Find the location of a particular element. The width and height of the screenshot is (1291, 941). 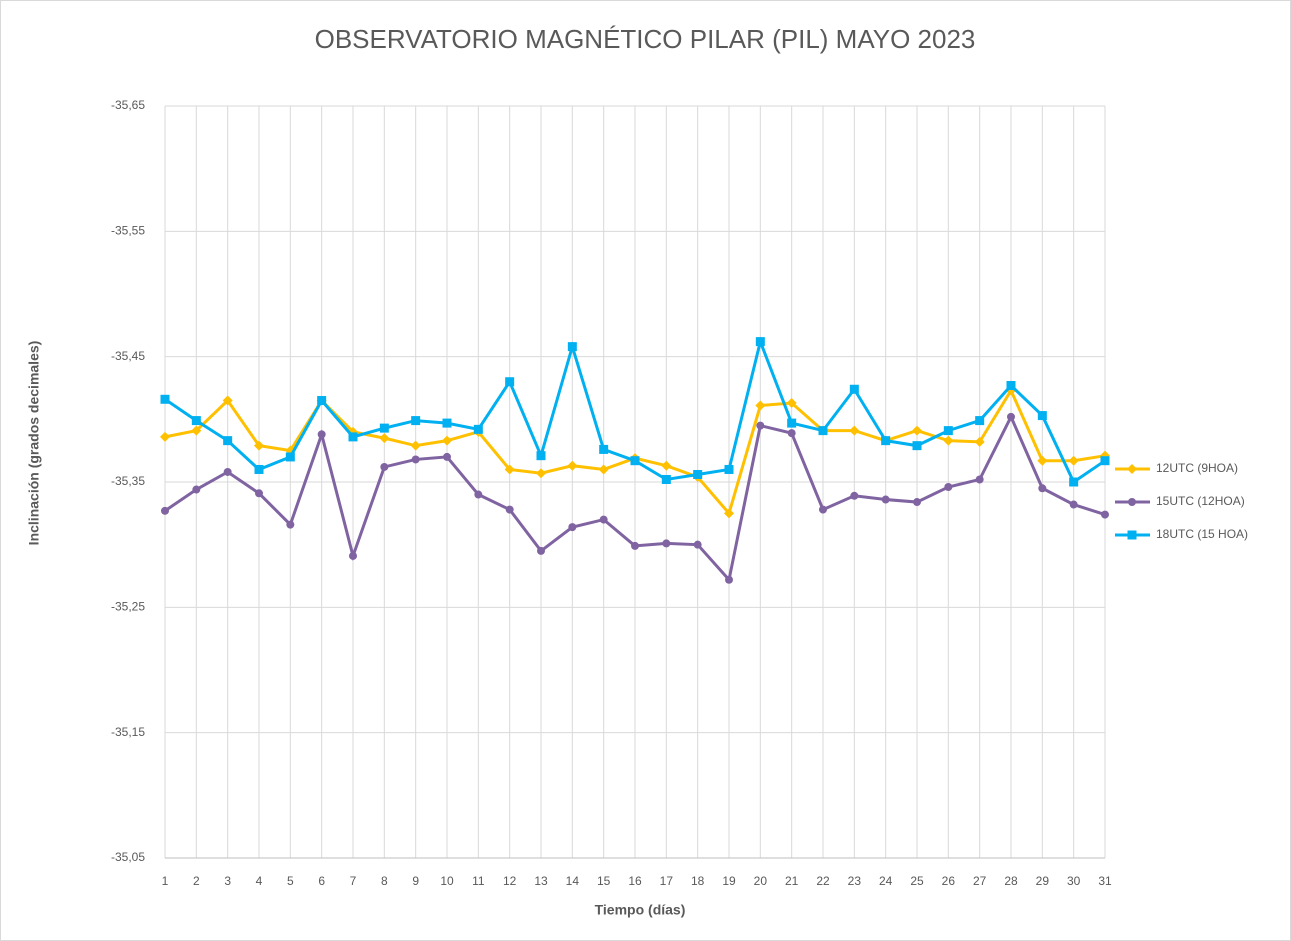

x-tick-label: 26 is located at coordinates (949, 881).